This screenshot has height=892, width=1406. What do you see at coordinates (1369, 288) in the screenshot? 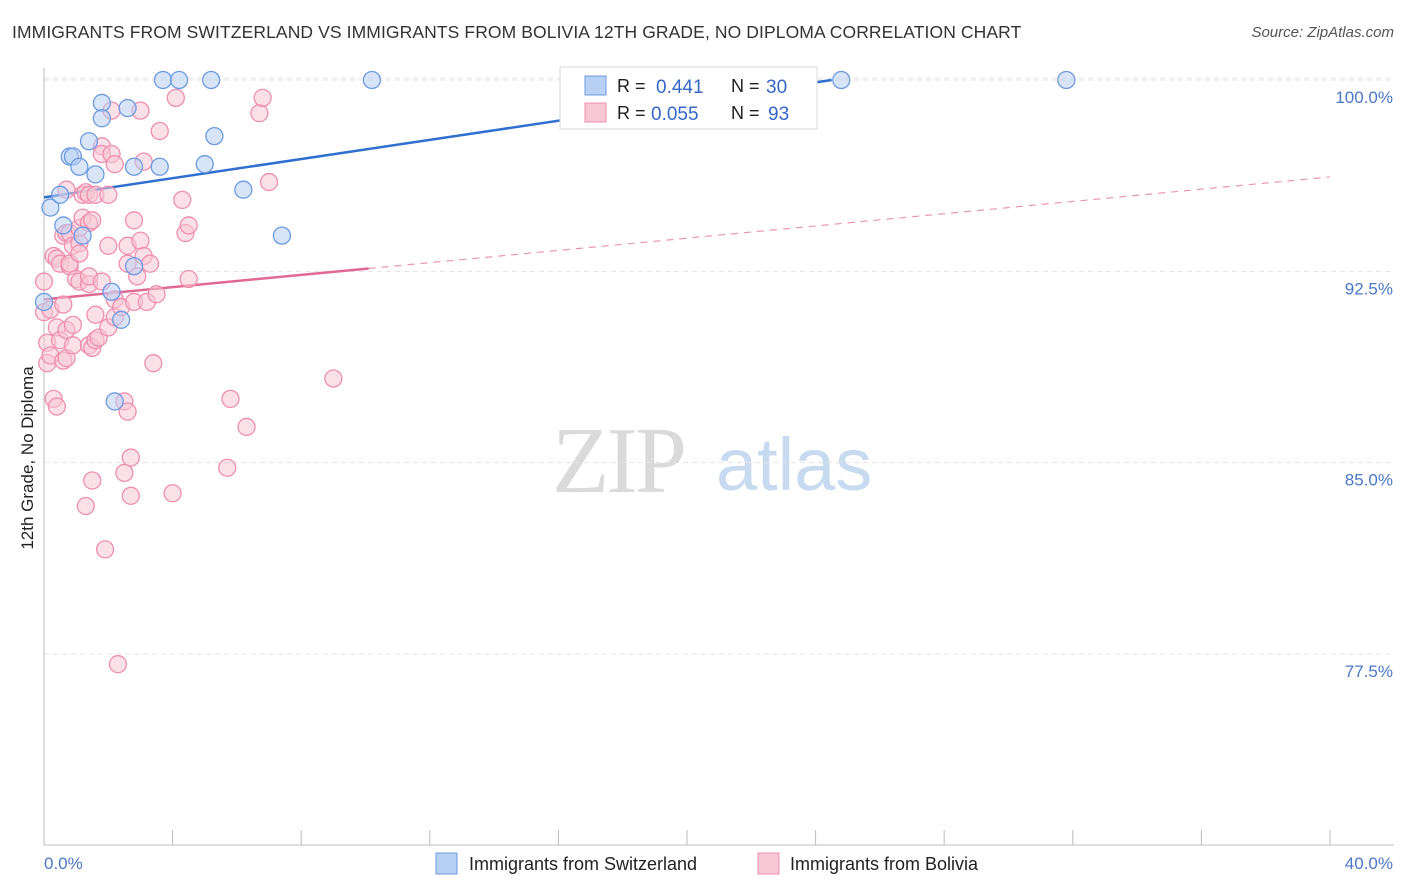
I see `y-tick-label: 92.5%` at bounding box center [1369, 288].